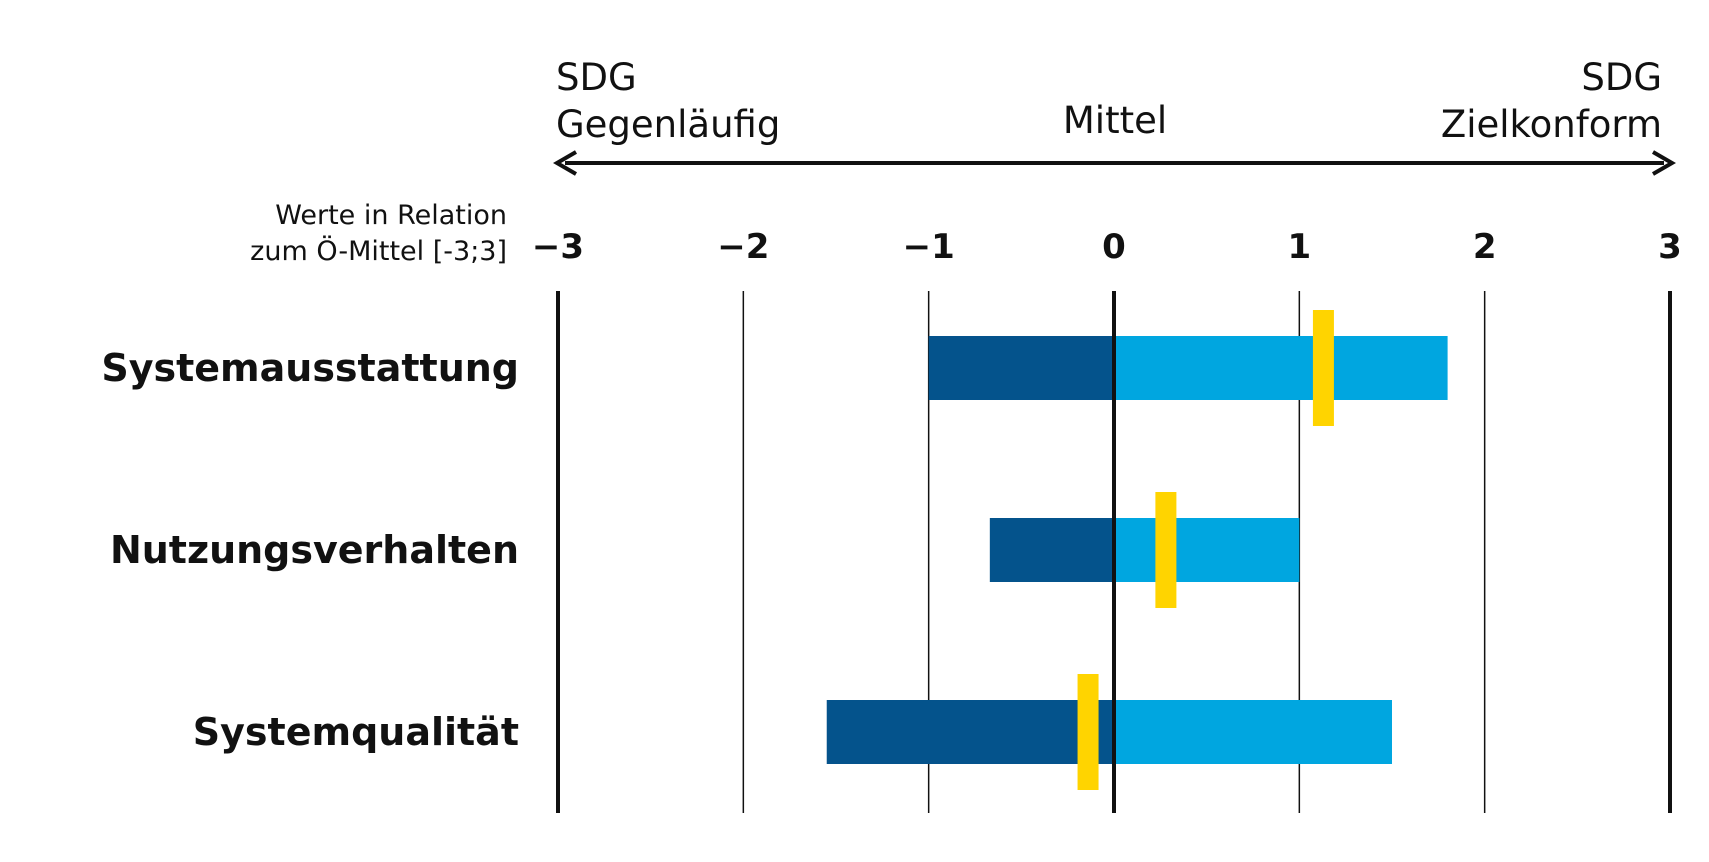 Image resolution: width=1709 pixels, height=862 pixels. Describe the element at coordinates (1115, 120) in the screenshot. I see `header-center: Mittel` at that location.